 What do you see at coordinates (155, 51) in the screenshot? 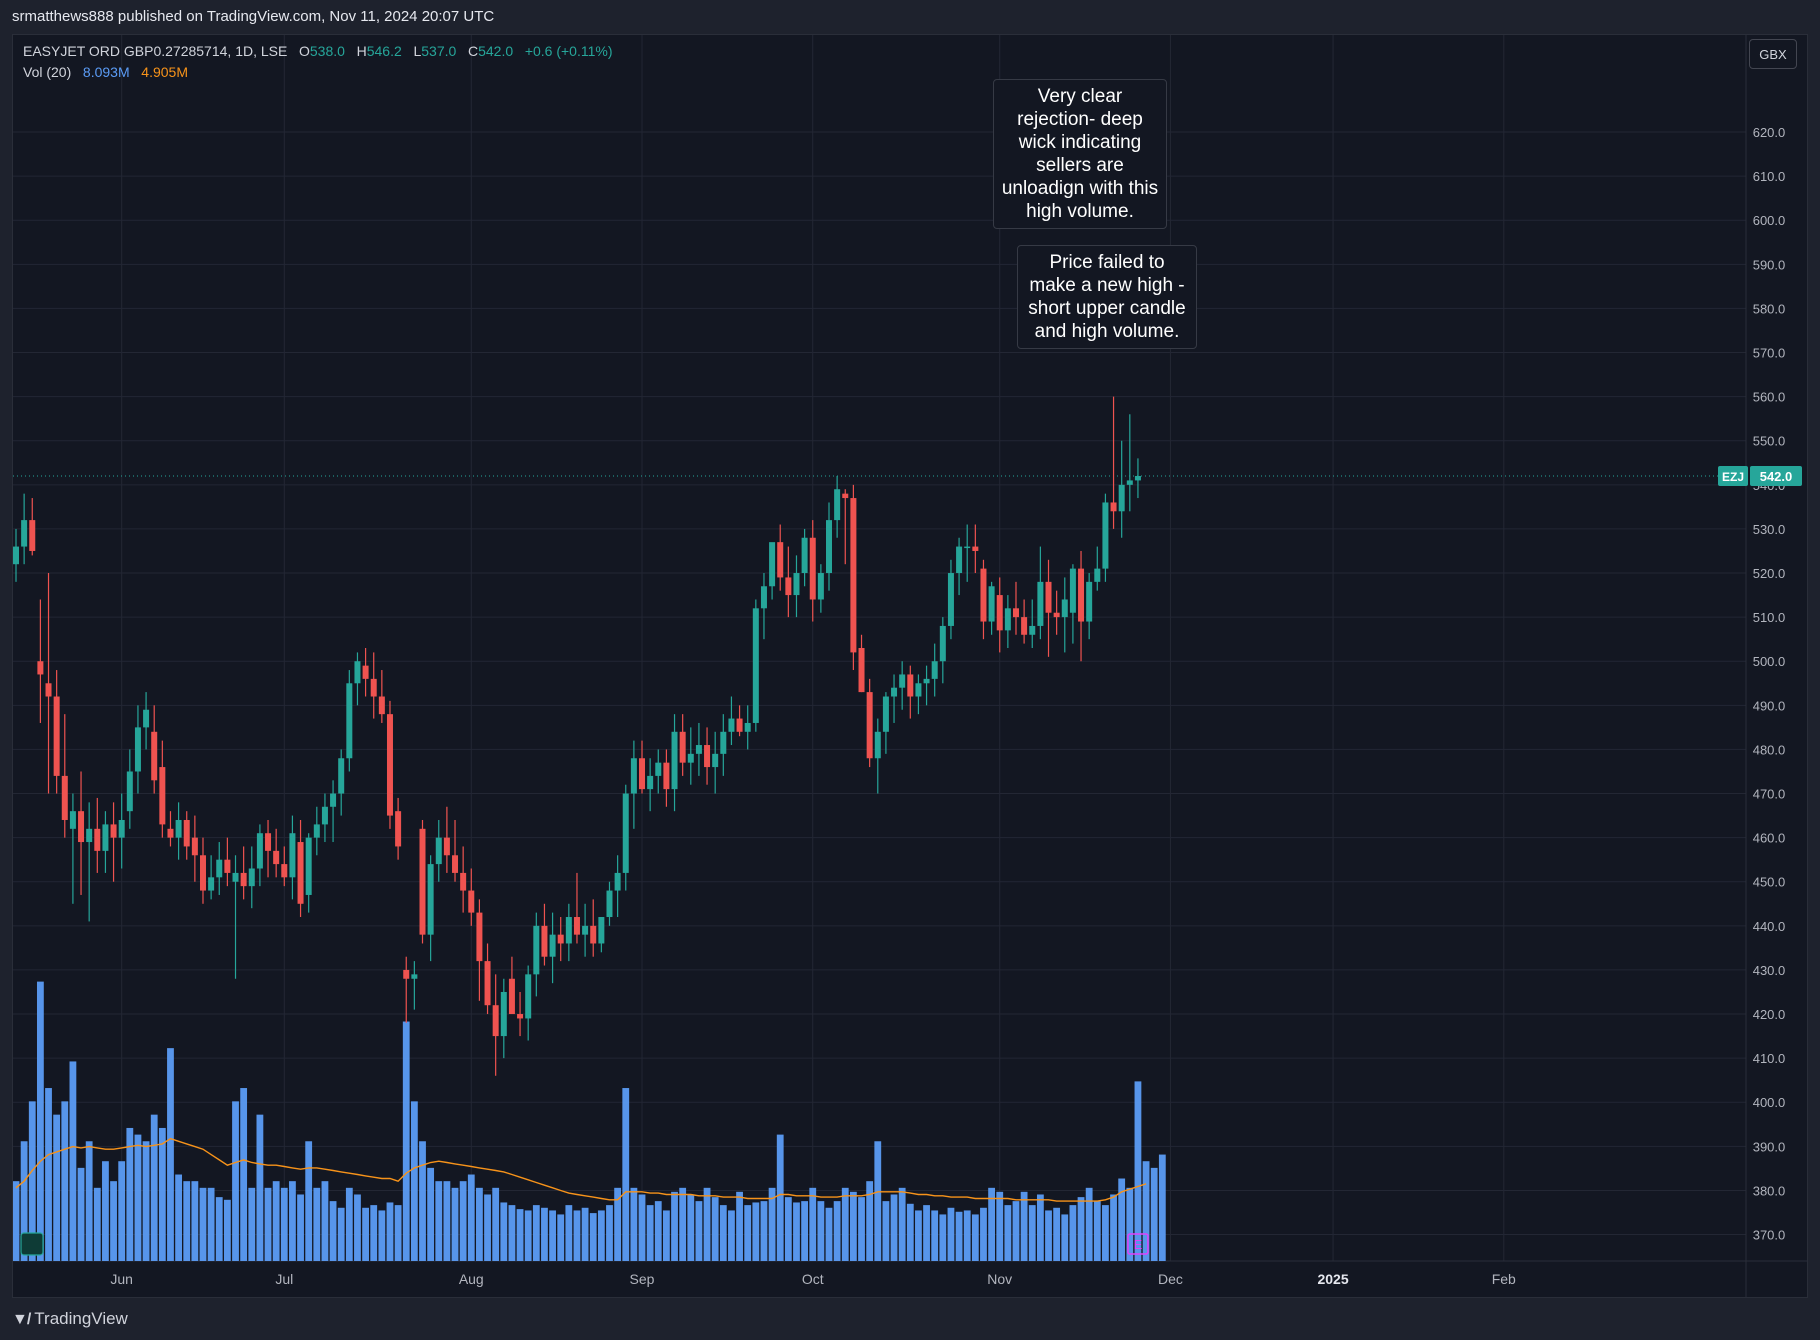
I see `symbol-label: EASYJET ORD GBP0.27285714, 1D, LSE` at bounding box center [155, 51].